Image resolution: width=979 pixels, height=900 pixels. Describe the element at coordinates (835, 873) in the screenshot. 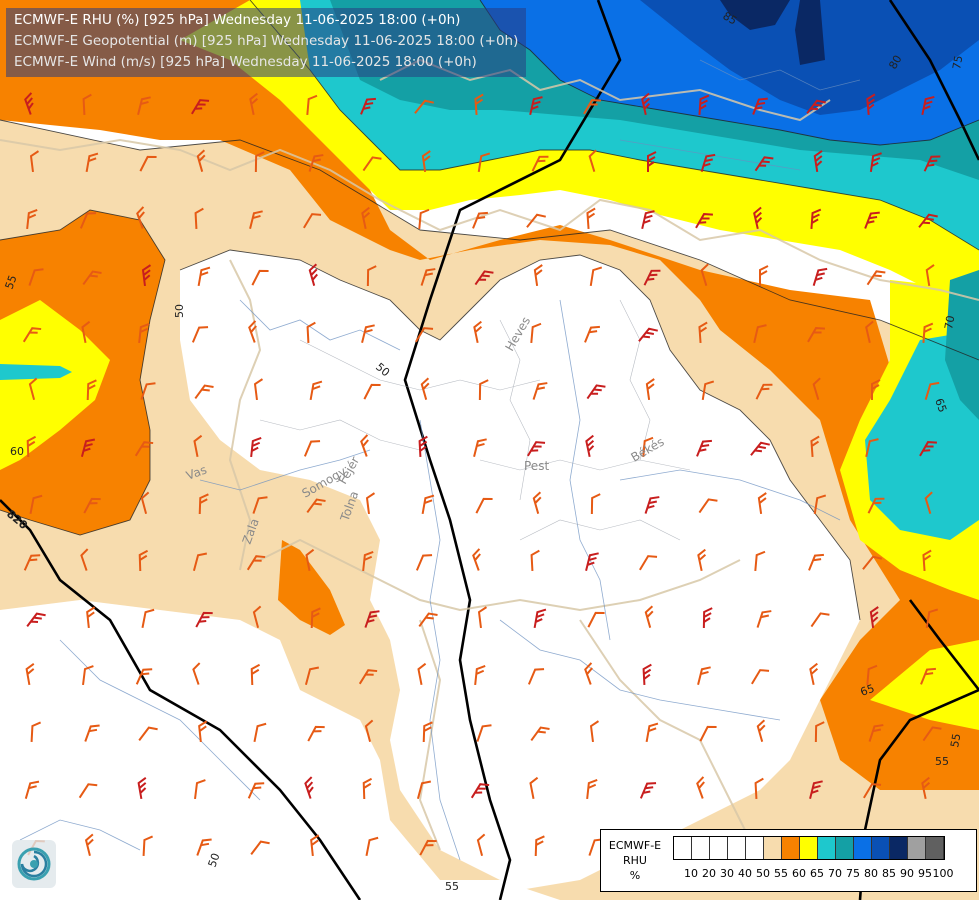

I see `legend-tick: 70` at that location.